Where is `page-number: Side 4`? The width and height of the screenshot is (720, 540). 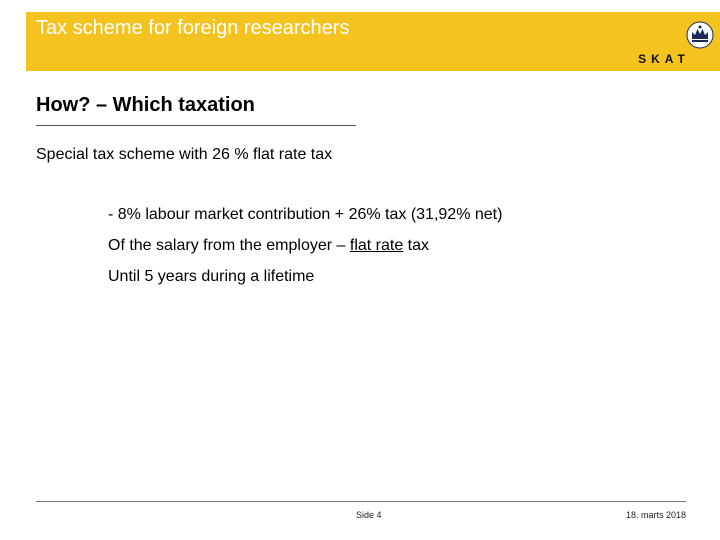
page-number: Side 4 is located at coordinates (369, 515).